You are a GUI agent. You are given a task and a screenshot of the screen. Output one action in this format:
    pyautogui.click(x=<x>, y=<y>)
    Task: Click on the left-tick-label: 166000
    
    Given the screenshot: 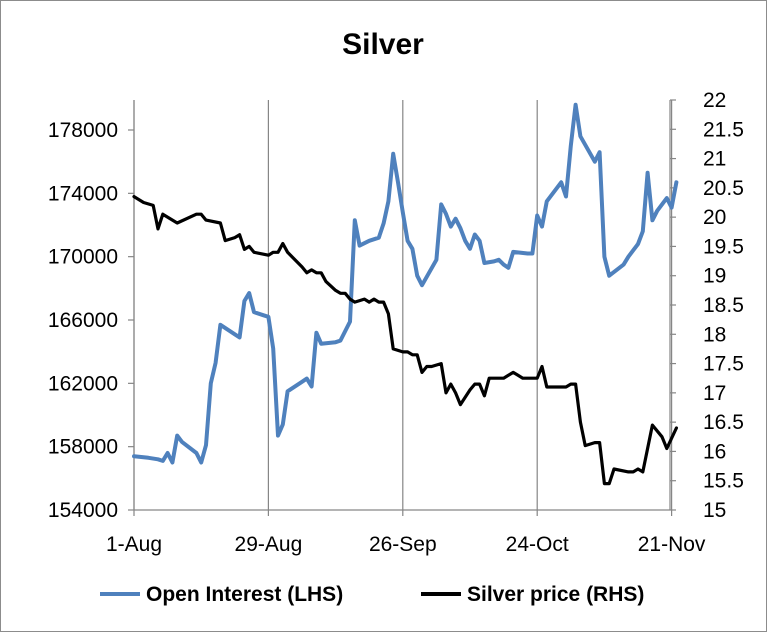 What is the action you would take?
    pyautogui.click(x=83, y=320)
    